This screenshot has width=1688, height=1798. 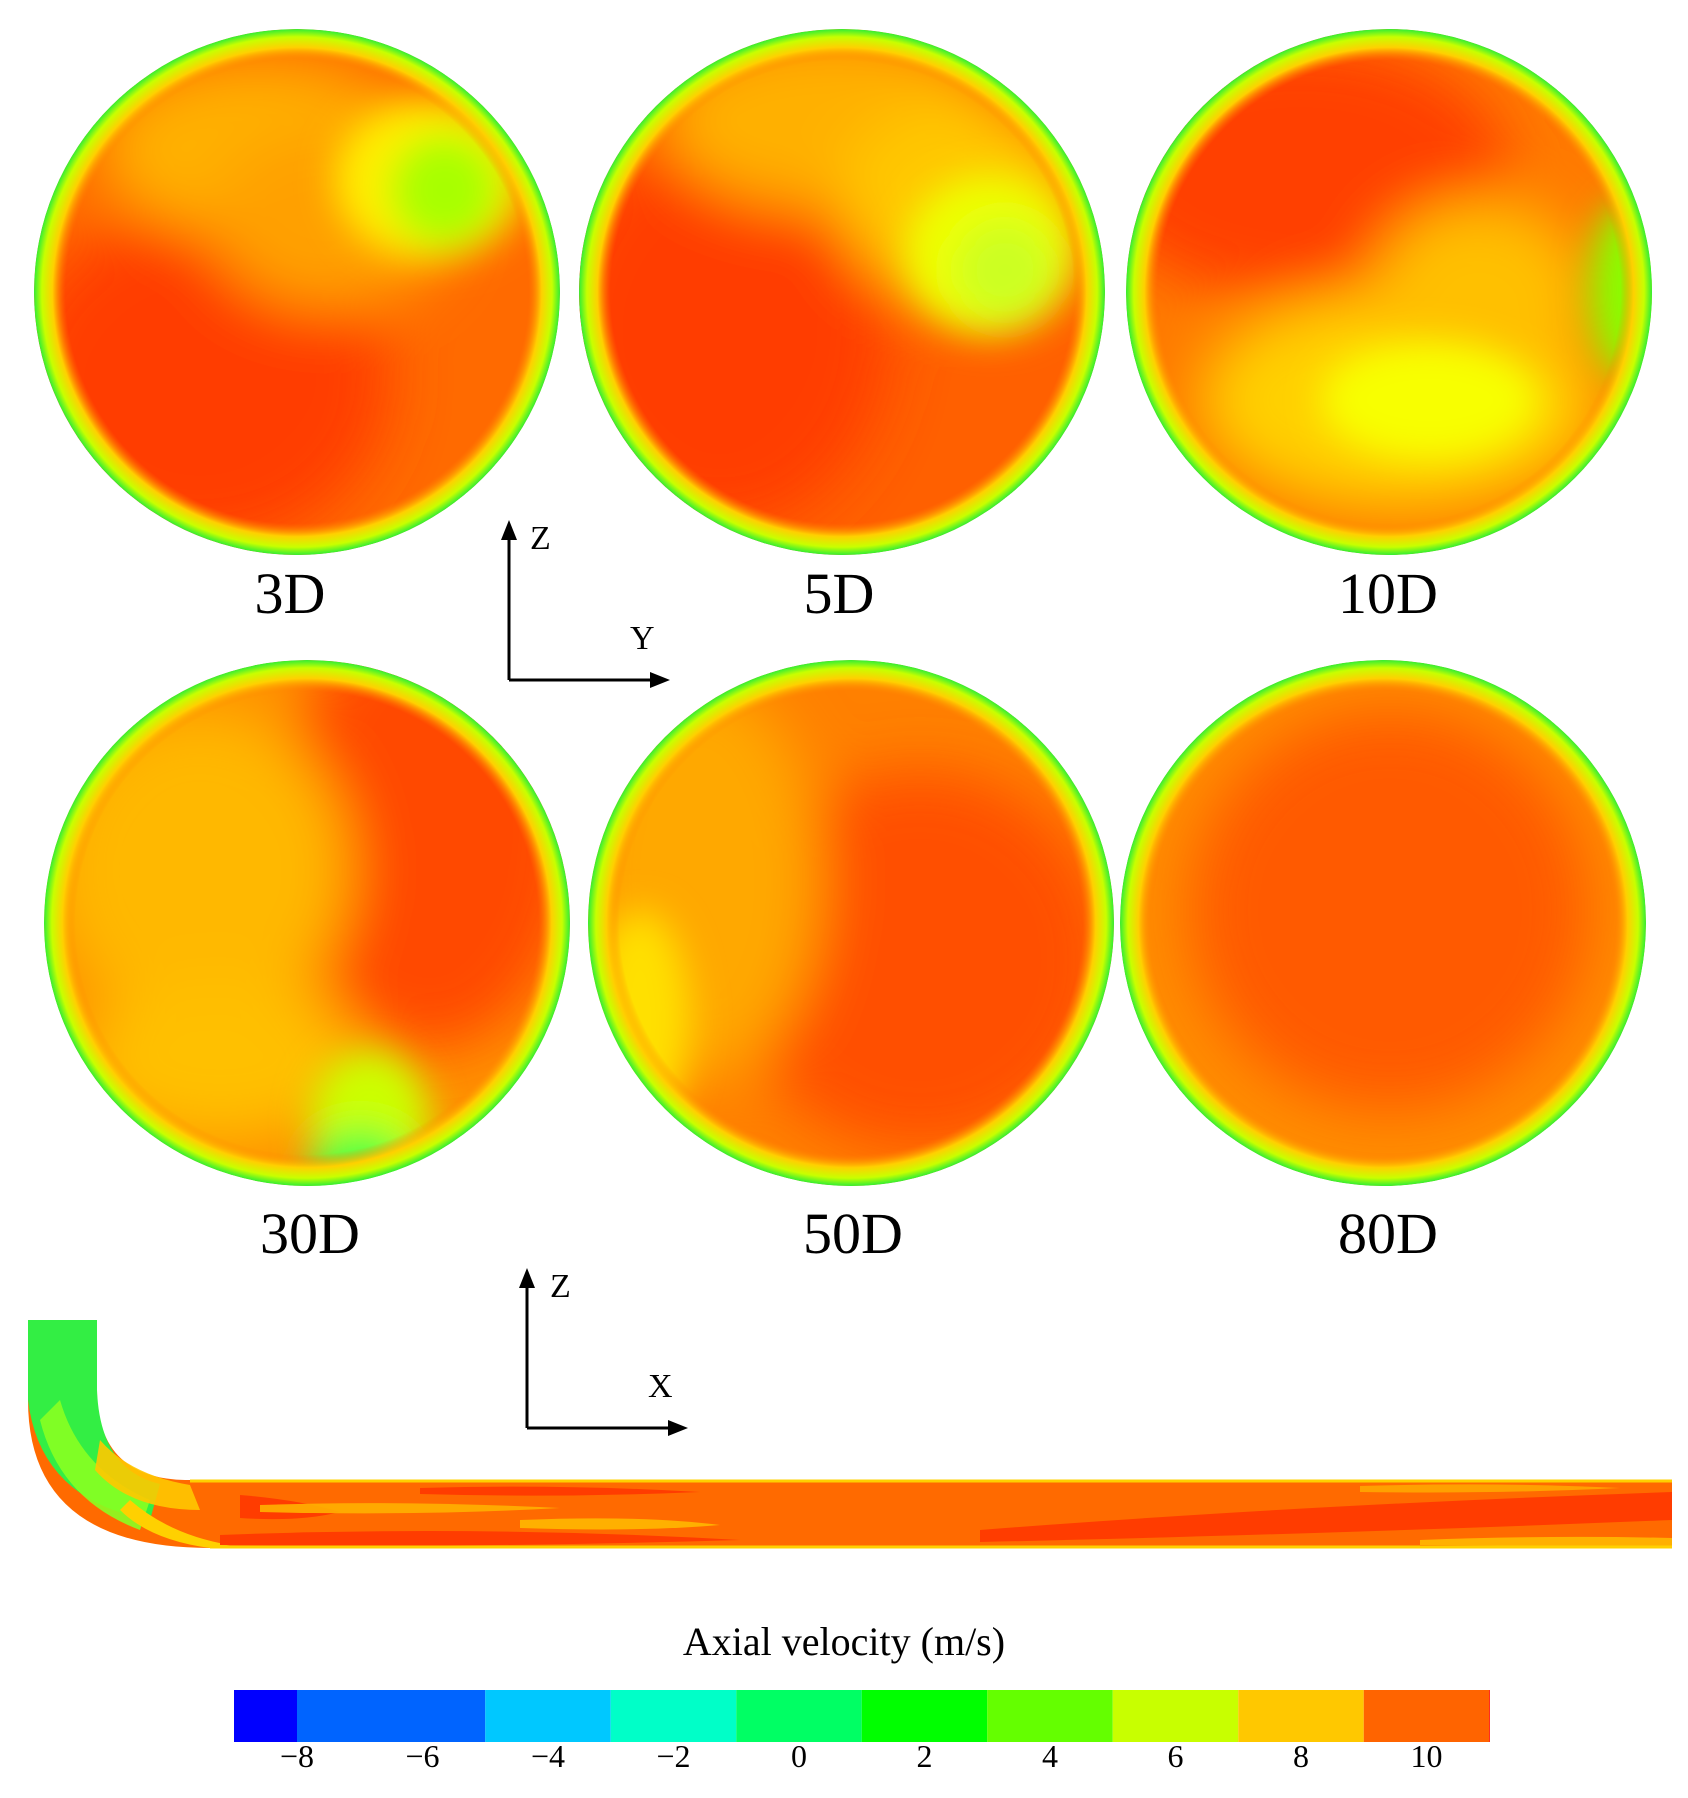 I want to click on colorbar, so click(x=862, y=1716).